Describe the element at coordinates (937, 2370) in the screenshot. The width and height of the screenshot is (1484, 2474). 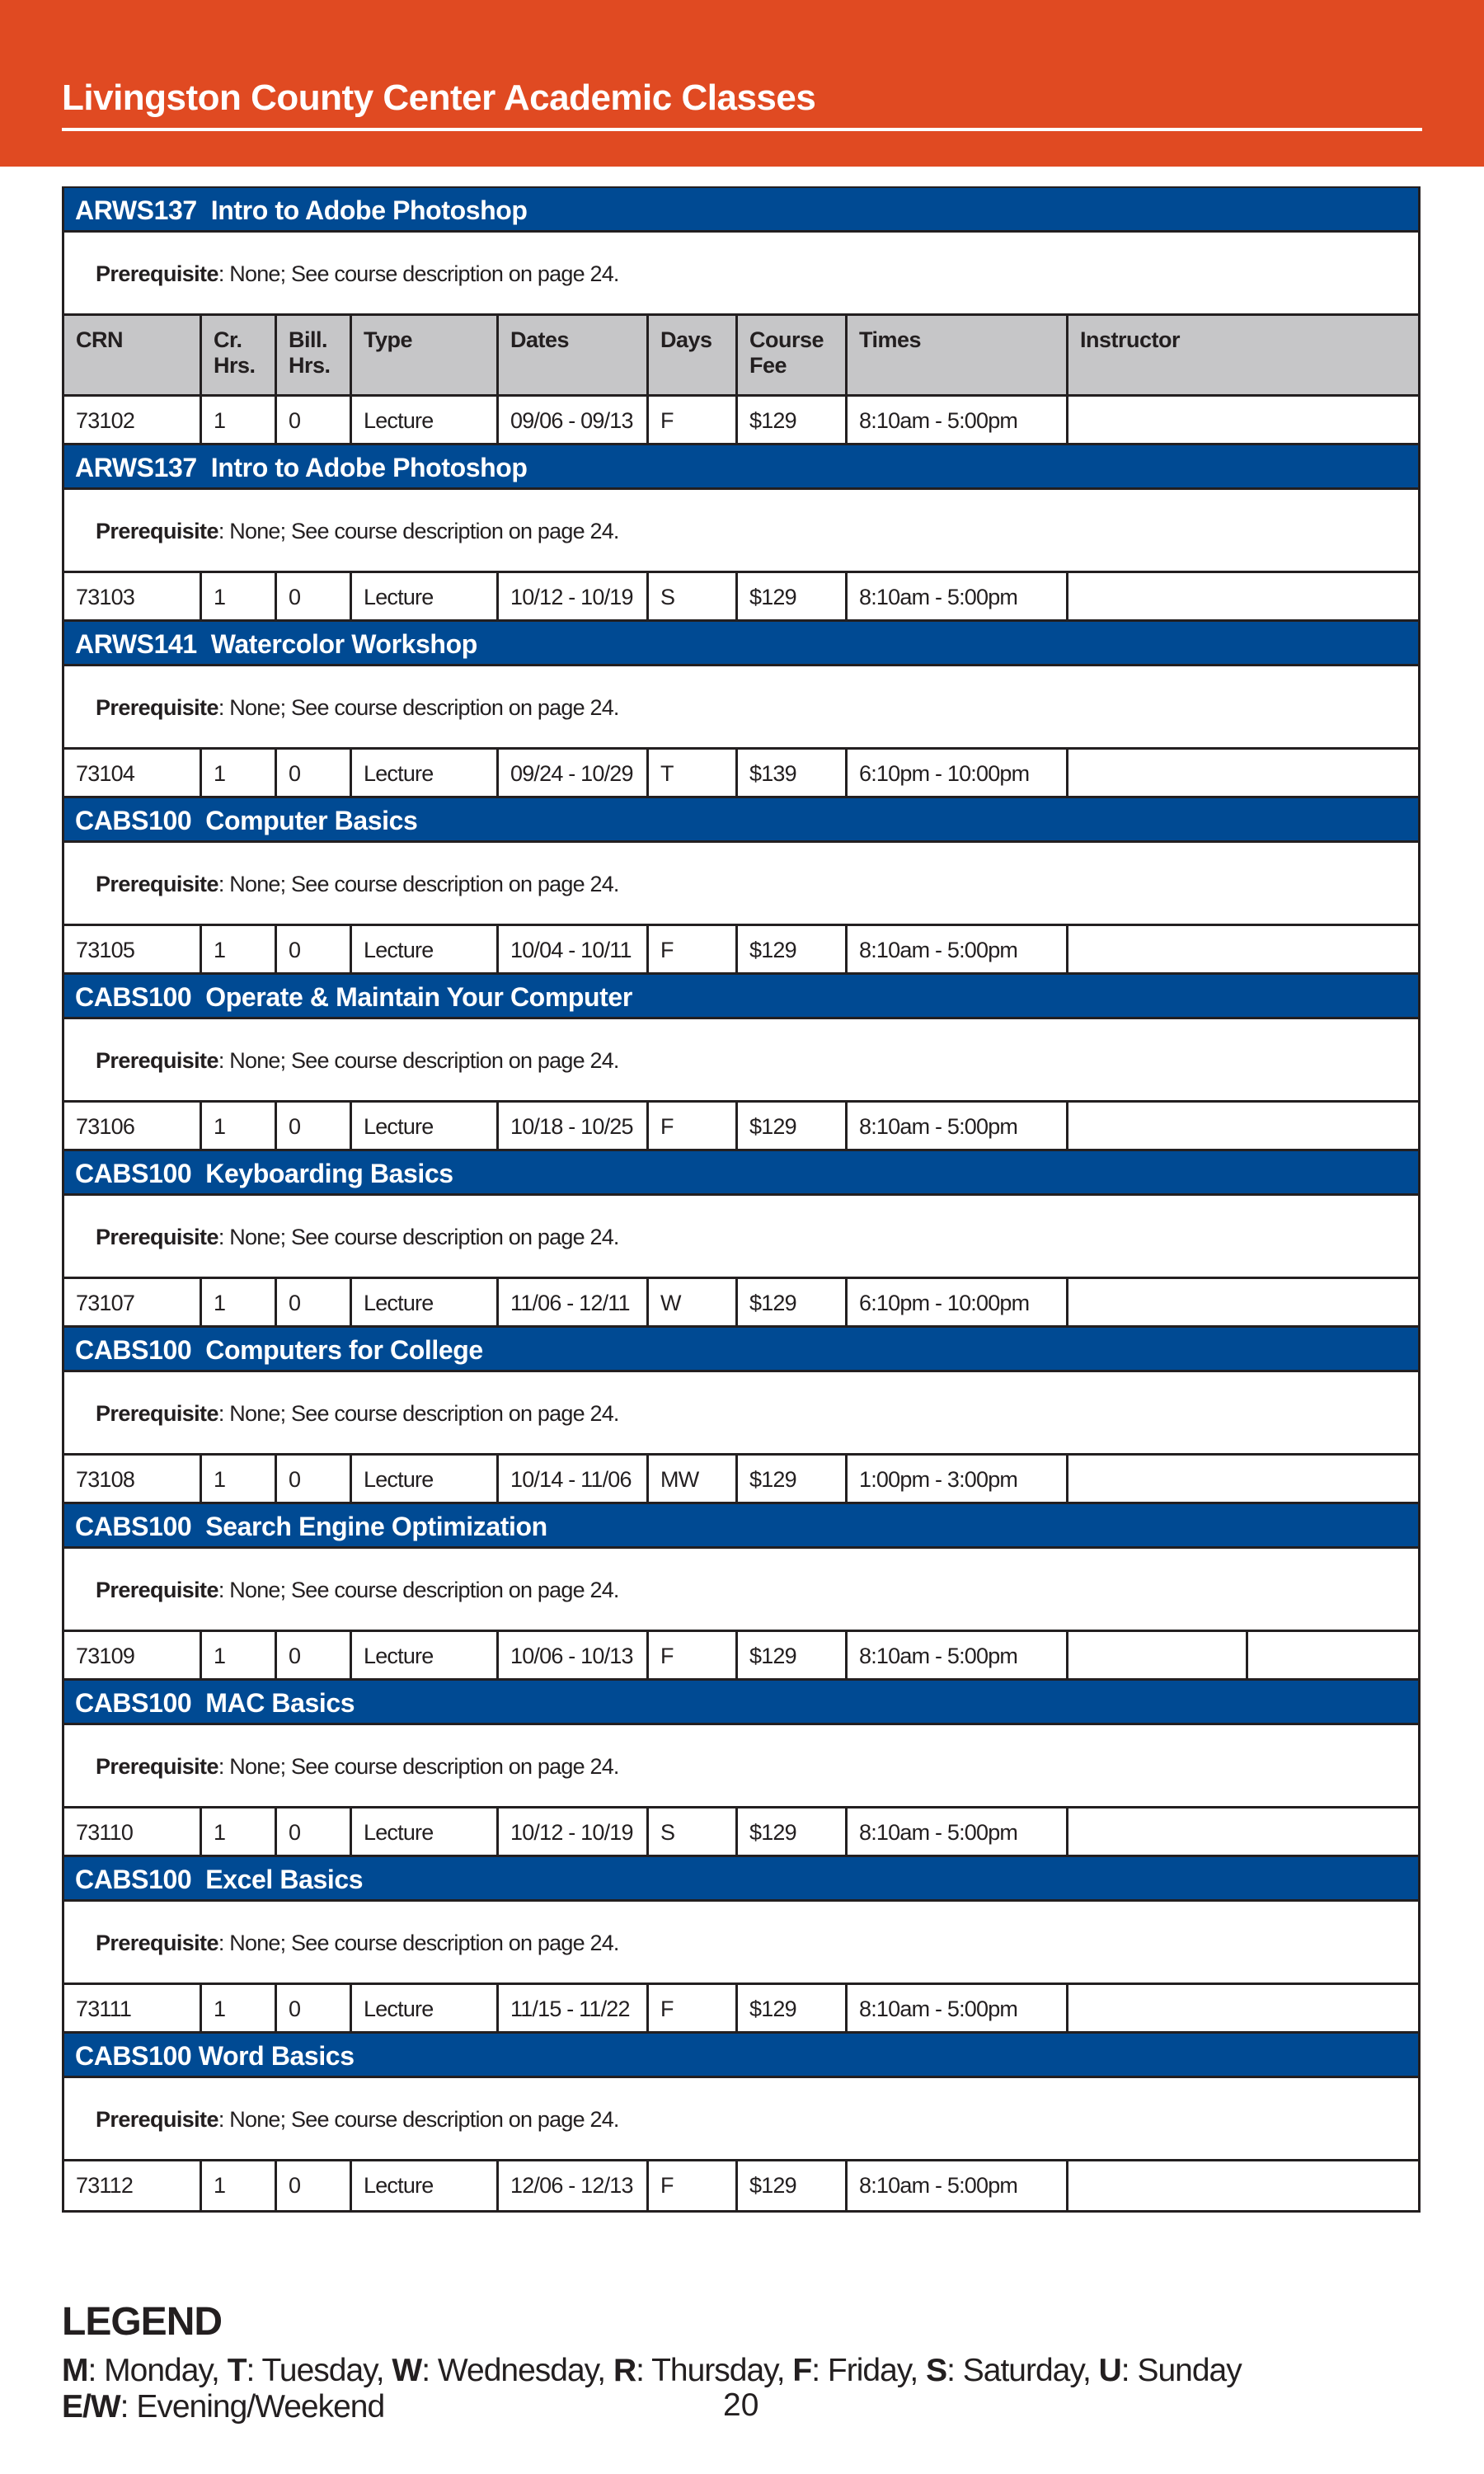
I see `legend-key: S` at that location.